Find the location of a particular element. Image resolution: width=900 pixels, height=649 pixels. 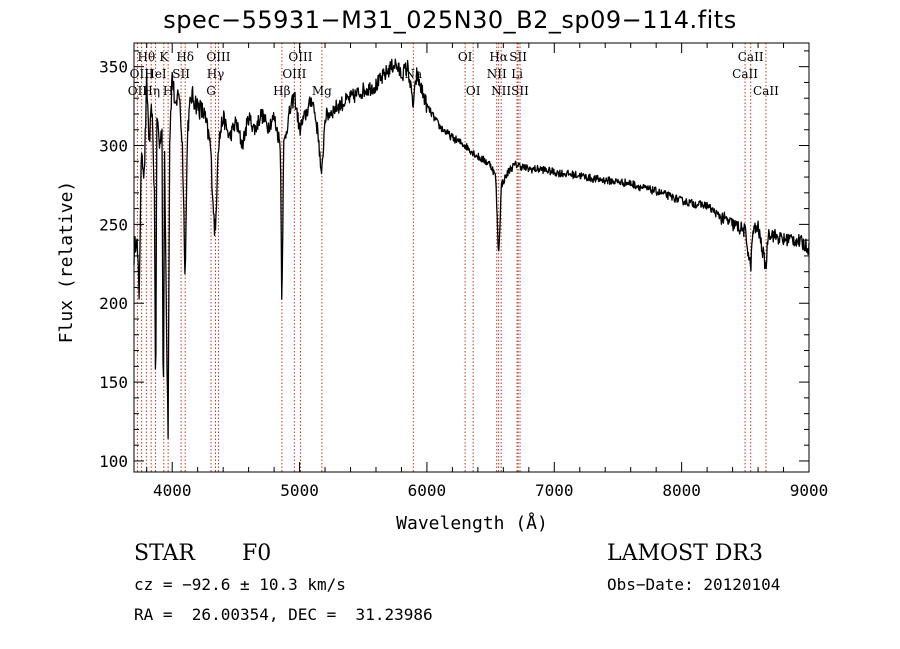

ra-dec: RA = 26.00354, DEC = 31.23986 is located at coordinates (283, 614).